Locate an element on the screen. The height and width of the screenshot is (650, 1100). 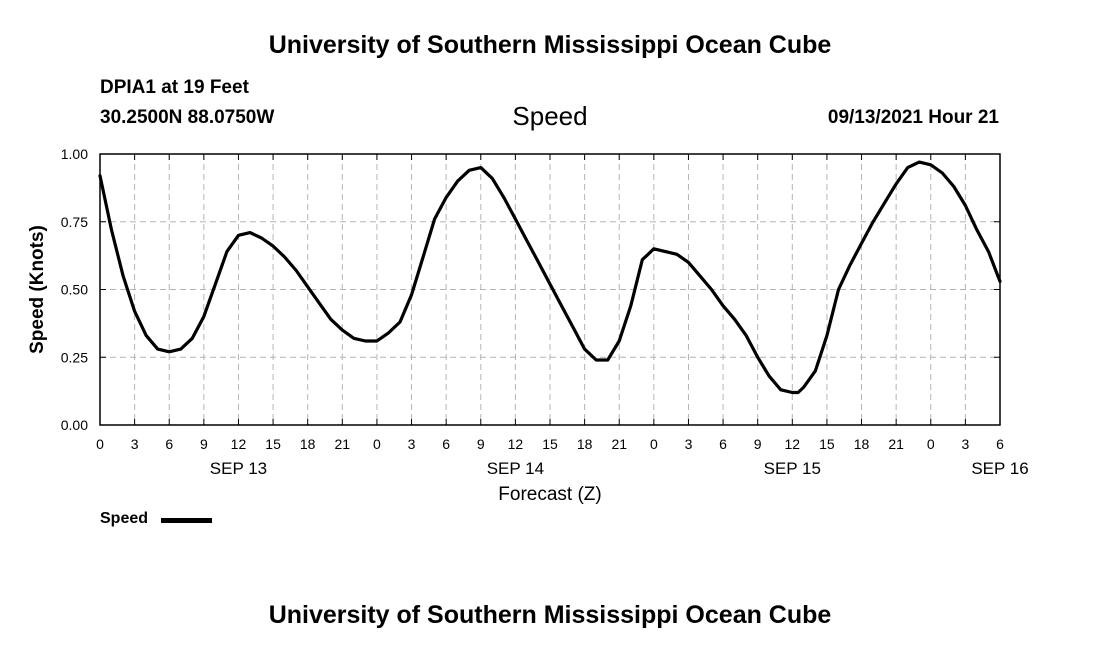
date-label: SEP 16 is located at coordinates (999, 468).